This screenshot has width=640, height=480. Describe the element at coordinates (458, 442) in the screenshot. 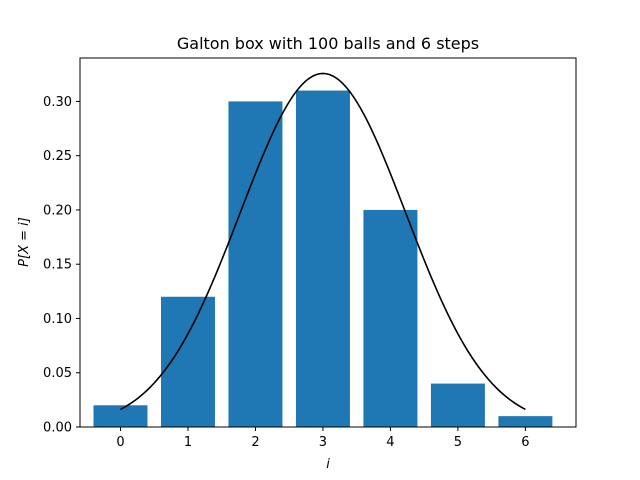

I see `x-tick-label: 5` at that location.